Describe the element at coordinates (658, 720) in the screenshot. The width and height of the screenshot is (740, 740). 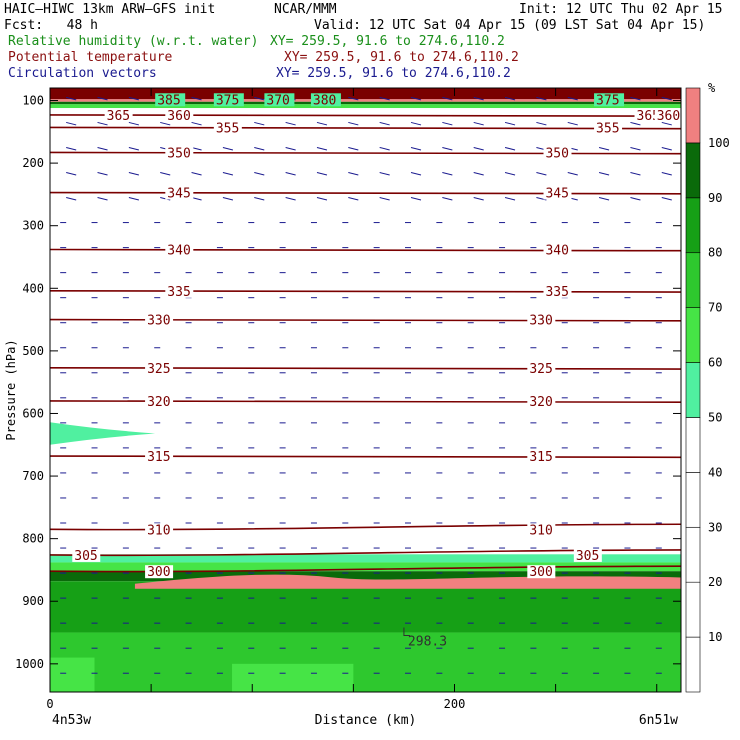
I see `x-right-endpoint: 6n51w` at that location.